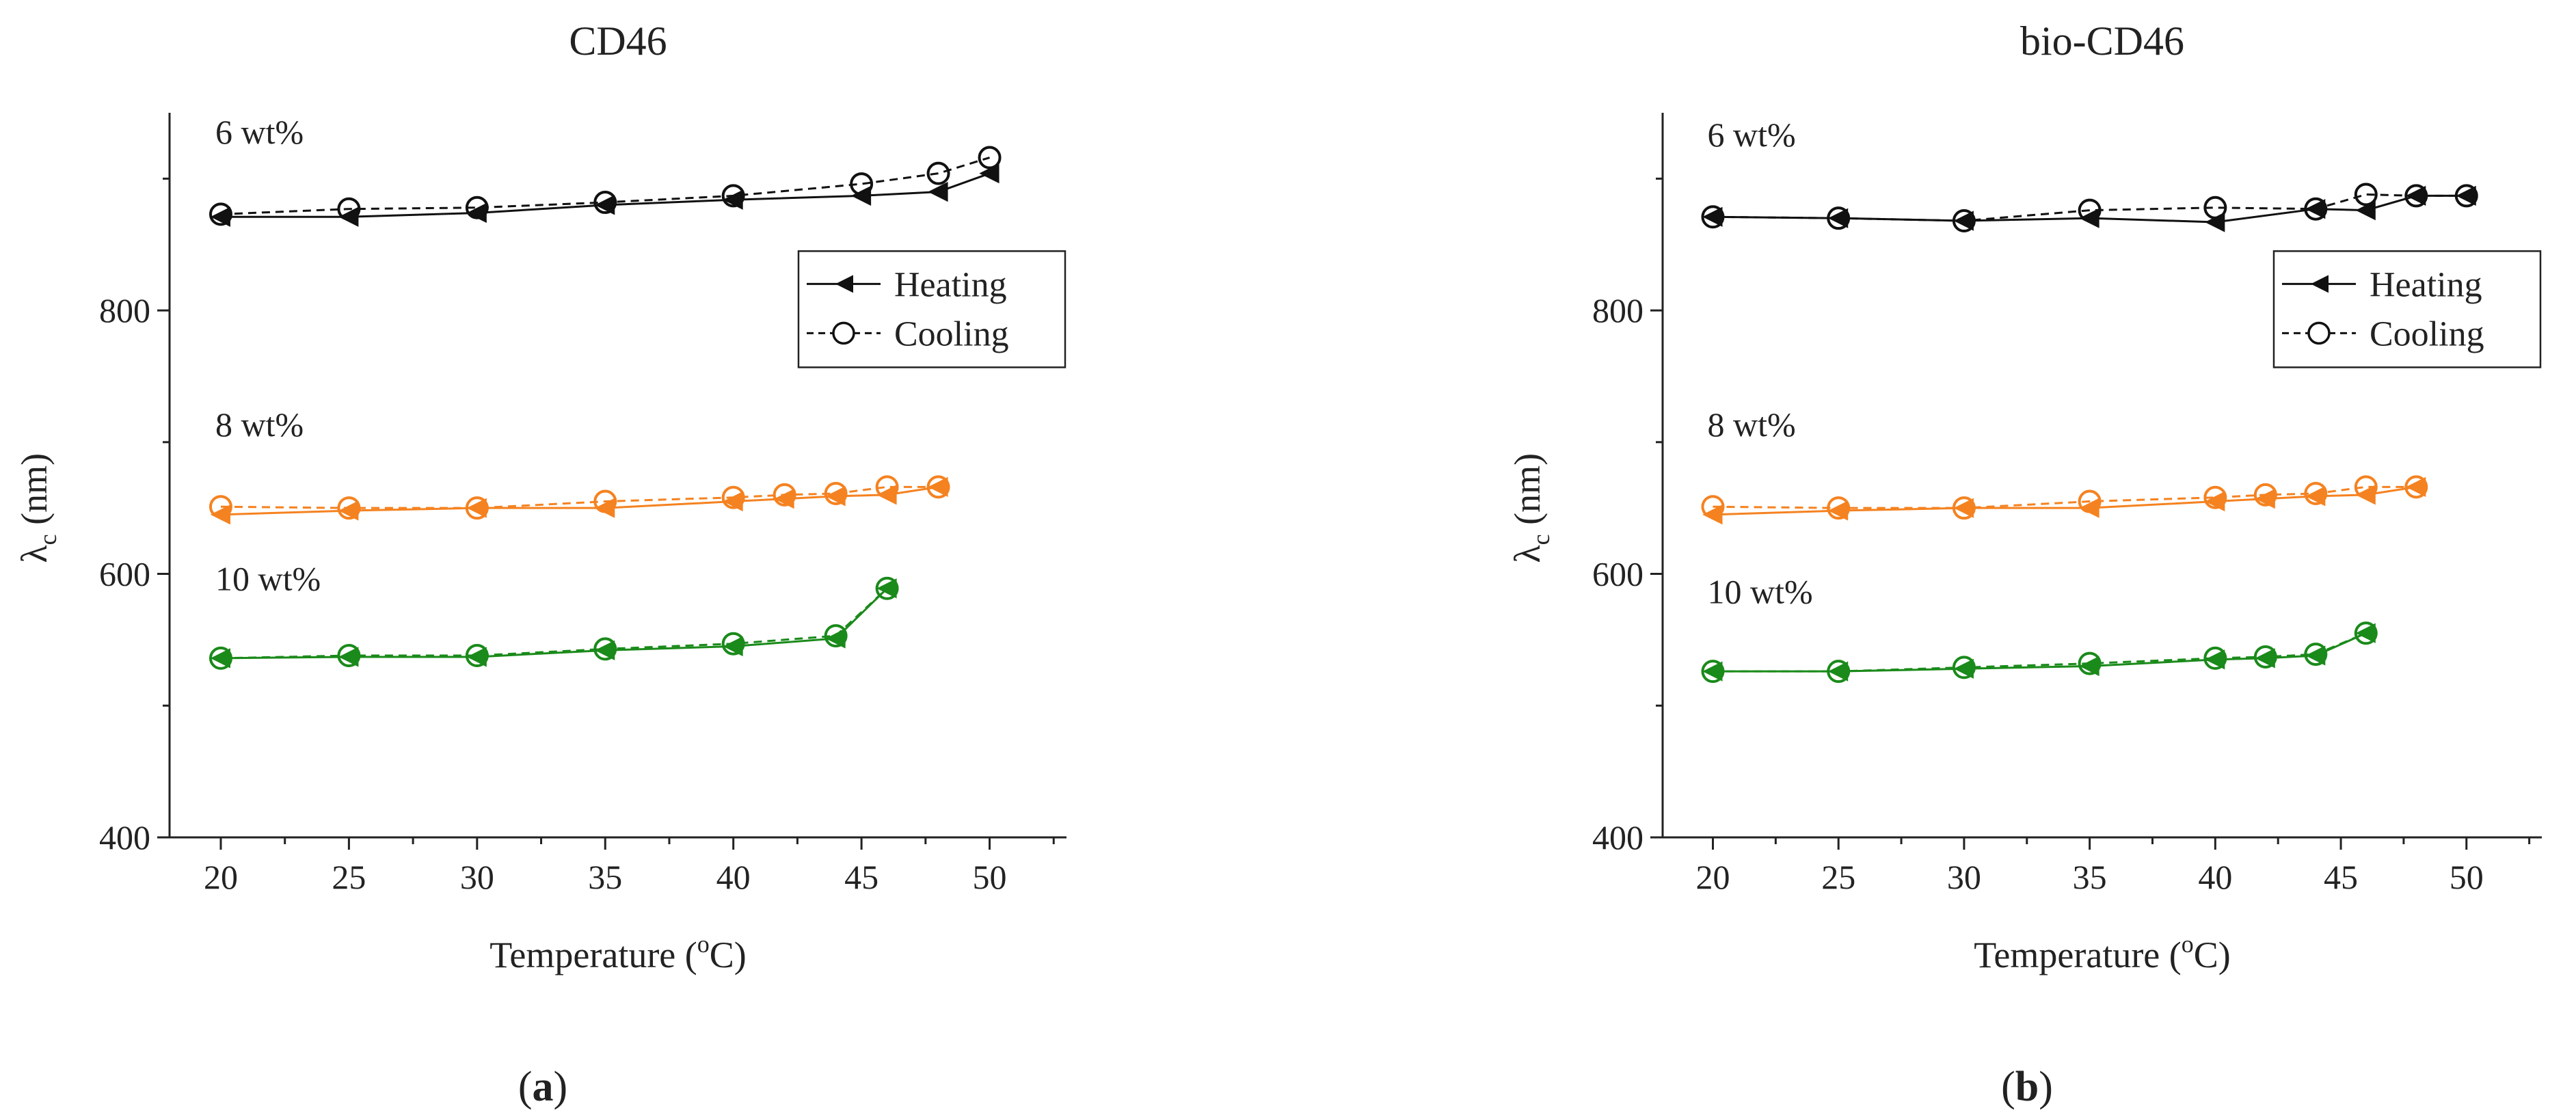  I want to click on y-tick-label: 600, so click(124, 574).